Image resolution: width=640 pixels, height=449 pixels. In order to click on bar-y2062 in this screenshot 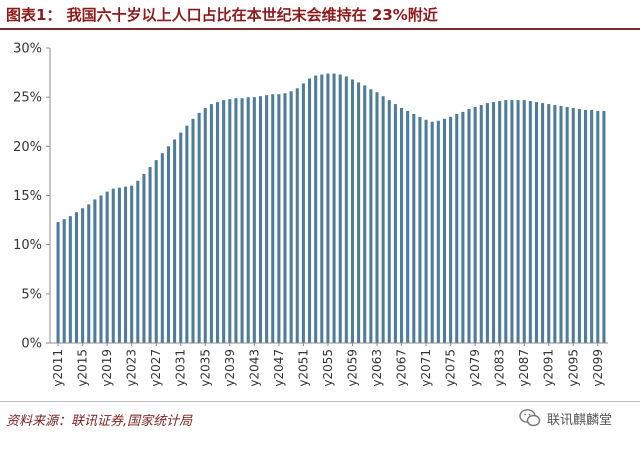, I will do `click(371, 216)`.